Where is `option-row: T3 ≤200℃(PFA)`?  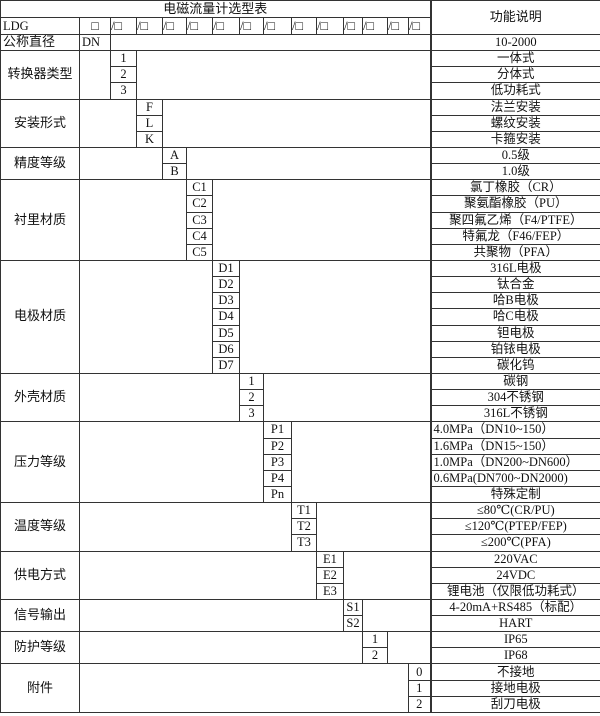
option-row: T3 ≤200℃(PFA) is located at coordinates (300, 543).